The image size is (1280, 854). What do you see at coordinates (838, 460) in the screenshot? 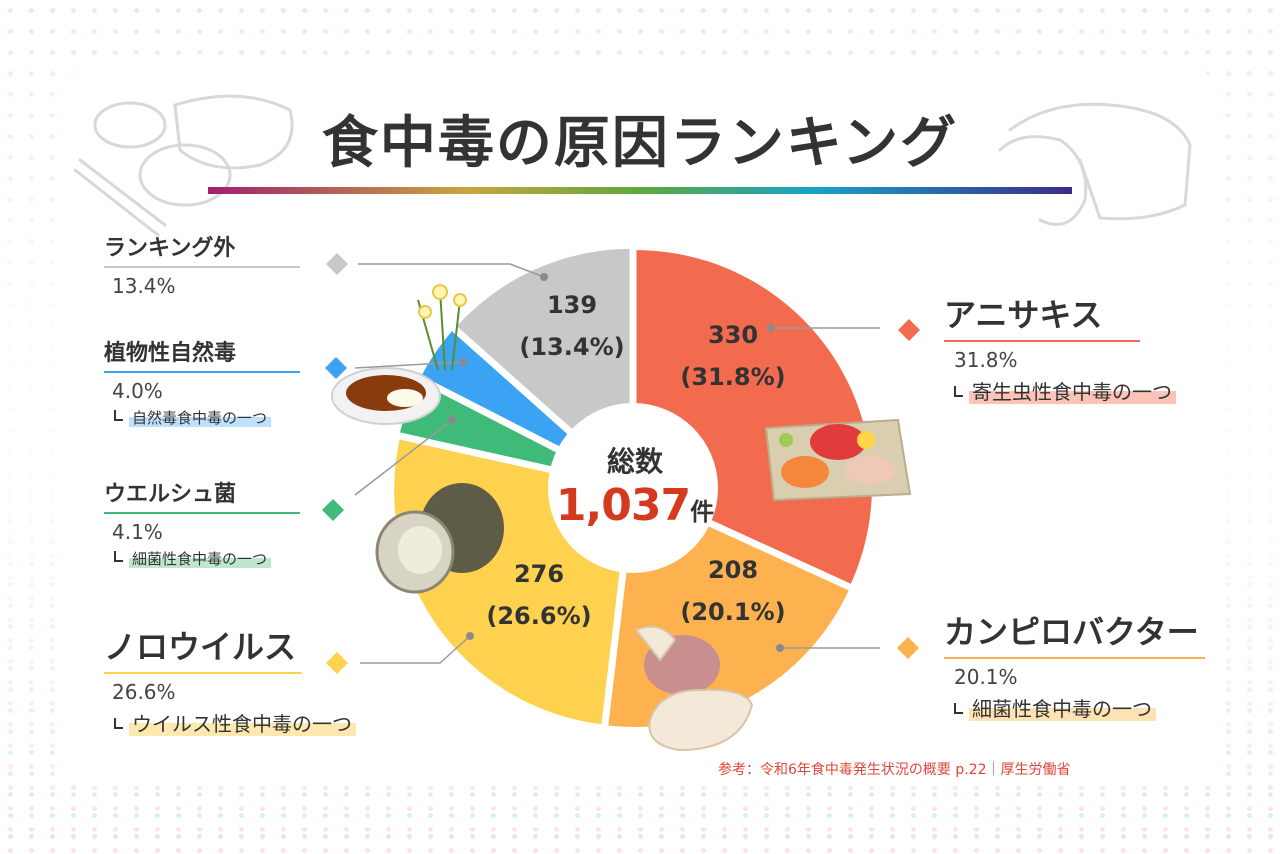
I see `sashimi-icon` at bounding box center [838, 460].